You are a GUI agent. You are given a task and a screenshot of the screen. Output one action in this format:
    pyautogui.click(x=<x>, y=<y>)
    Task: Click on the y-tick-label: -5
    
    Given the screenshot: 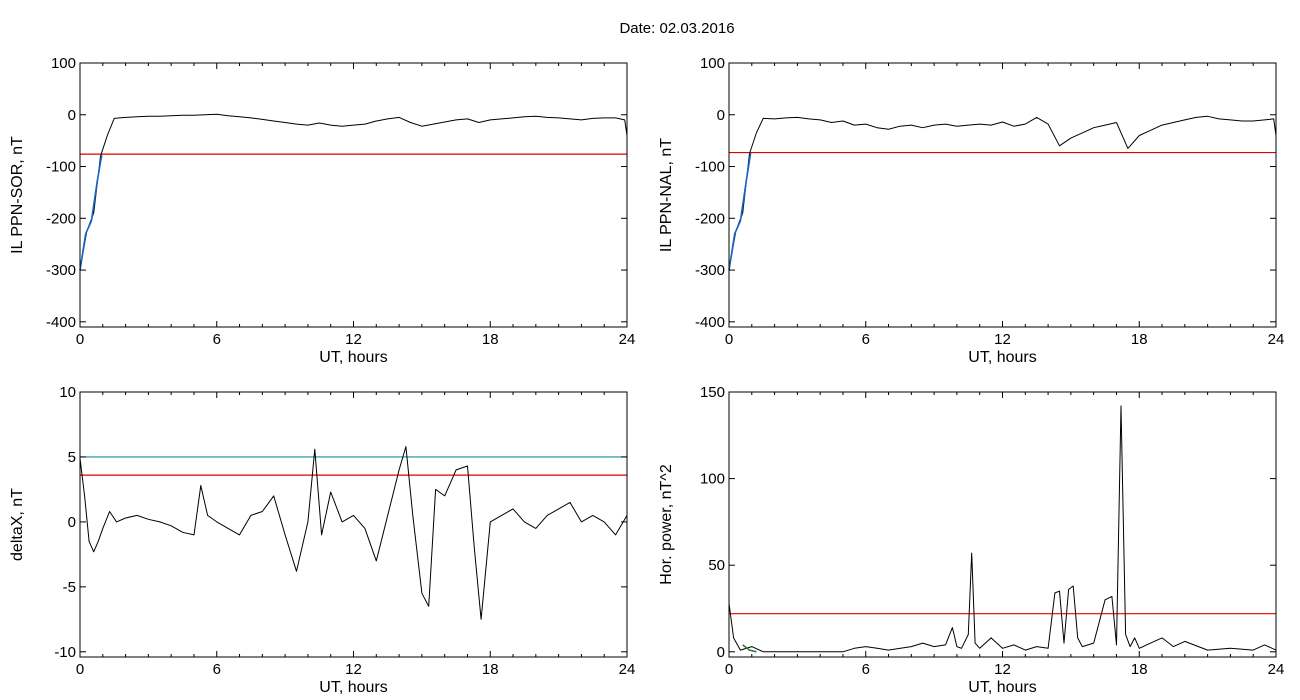 What is the action you would take?
    pyautogui.click(x=69, y=587)
    